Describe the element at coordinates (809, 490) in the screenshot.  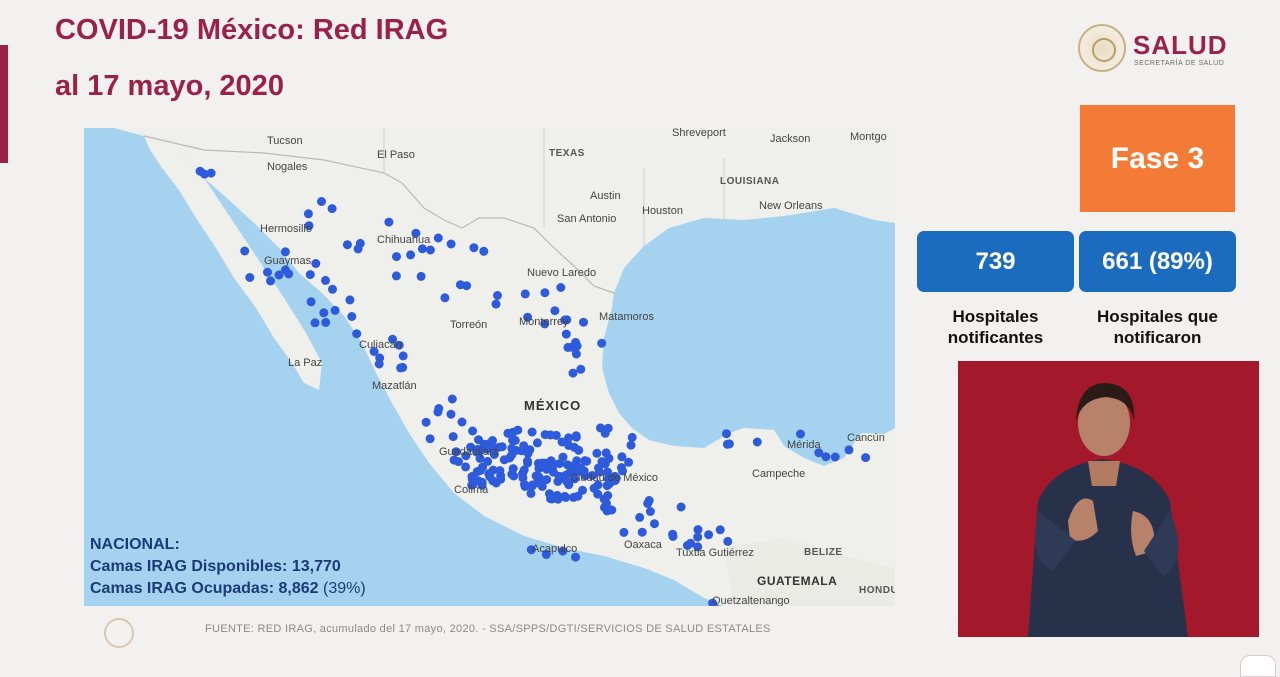
I see `land-yucatan` at that location.